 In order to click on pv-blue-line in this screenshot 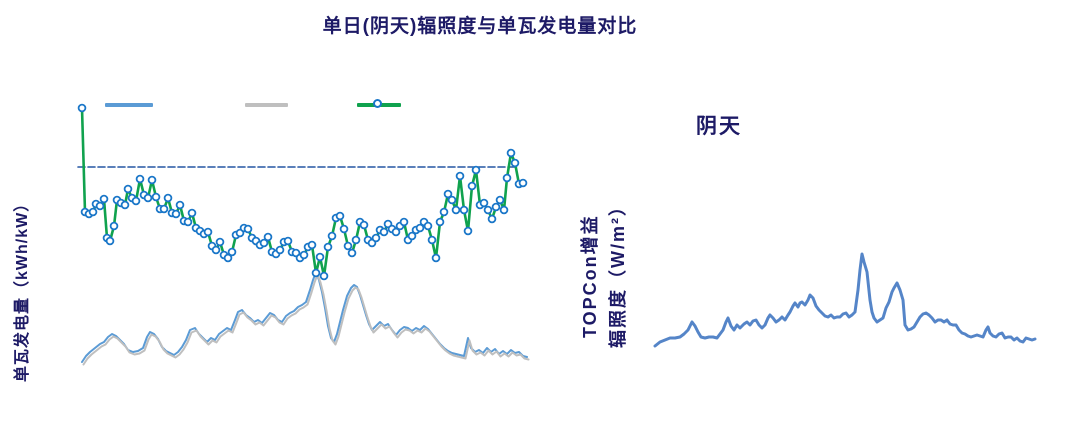, I will do `click(304, 317)`.